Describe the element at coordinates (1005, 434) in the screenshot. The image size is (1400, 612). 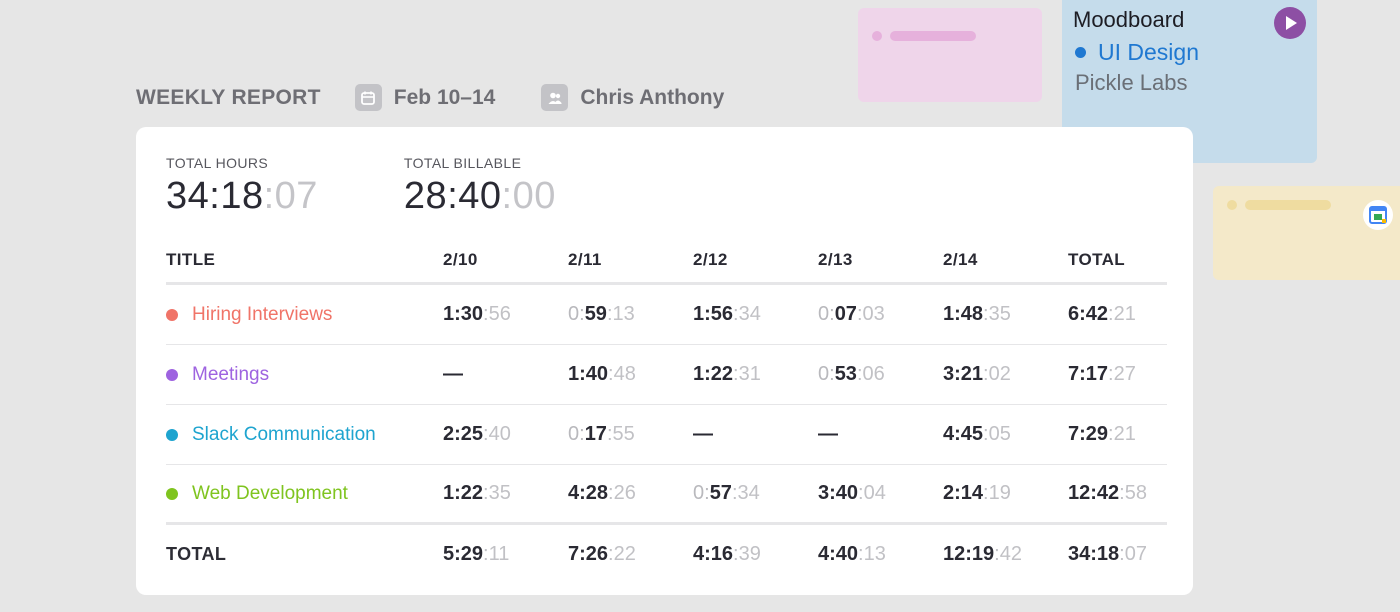
I see `time-cell: 4:45:05` at that location.